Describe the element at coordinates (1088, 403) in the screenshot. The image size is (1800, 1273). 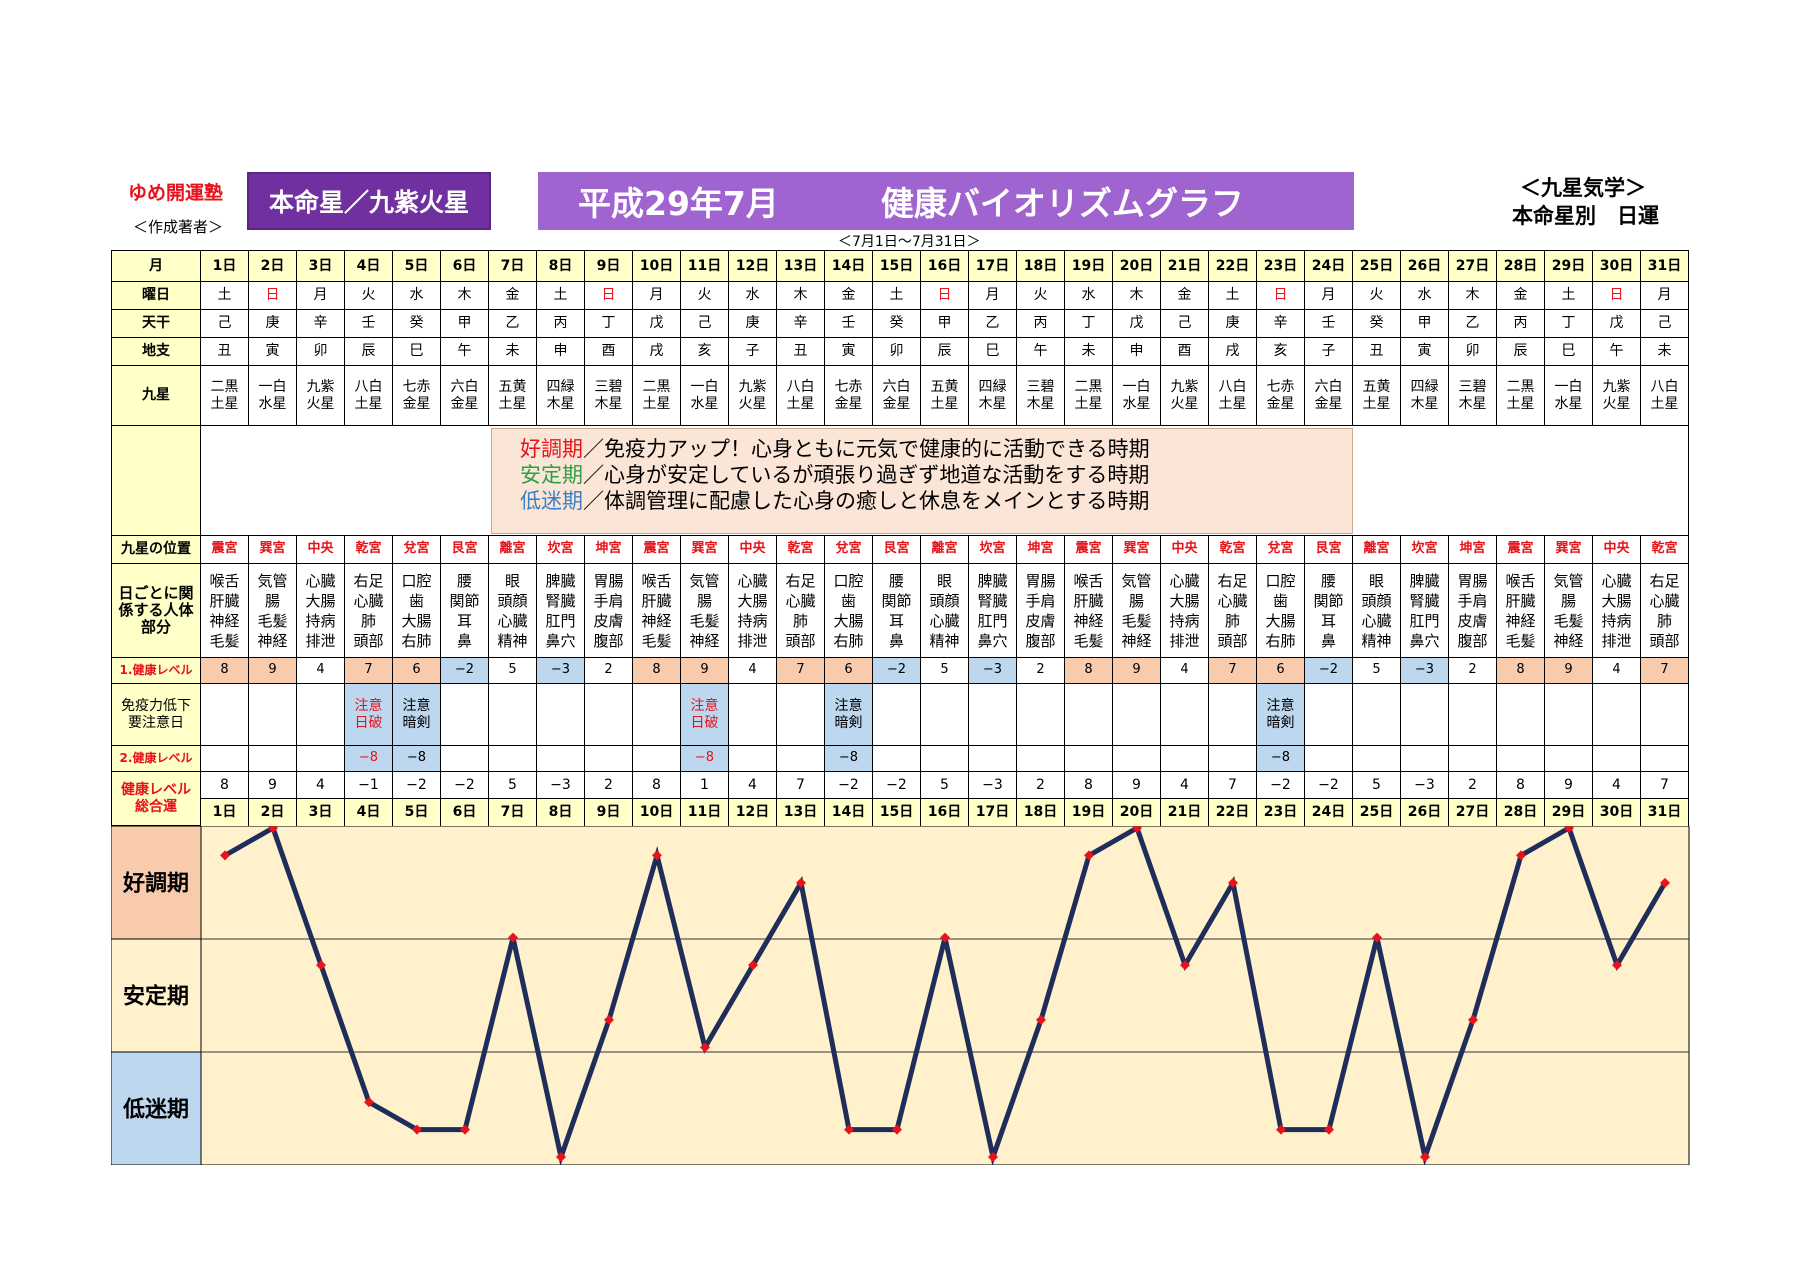
I see `kyusei-bottom: 土星` at that location.